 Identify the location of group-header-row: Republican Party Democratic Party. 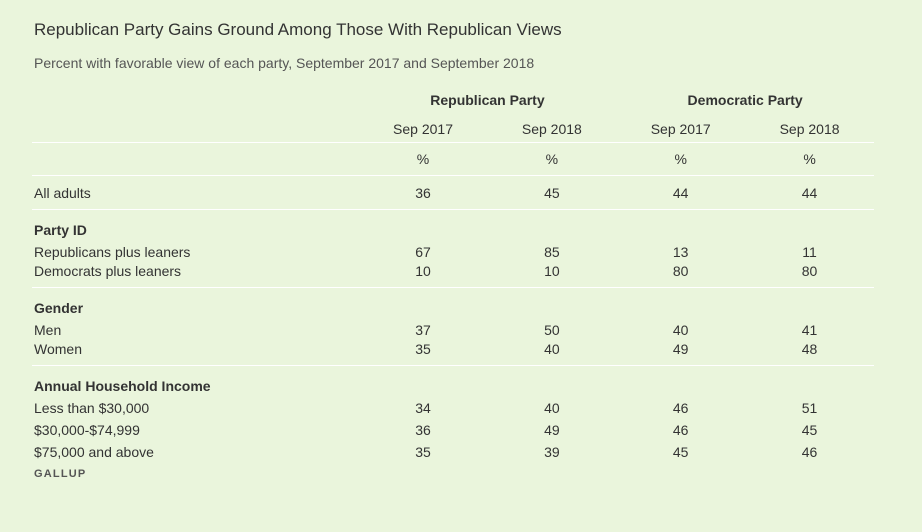
(453, 100).